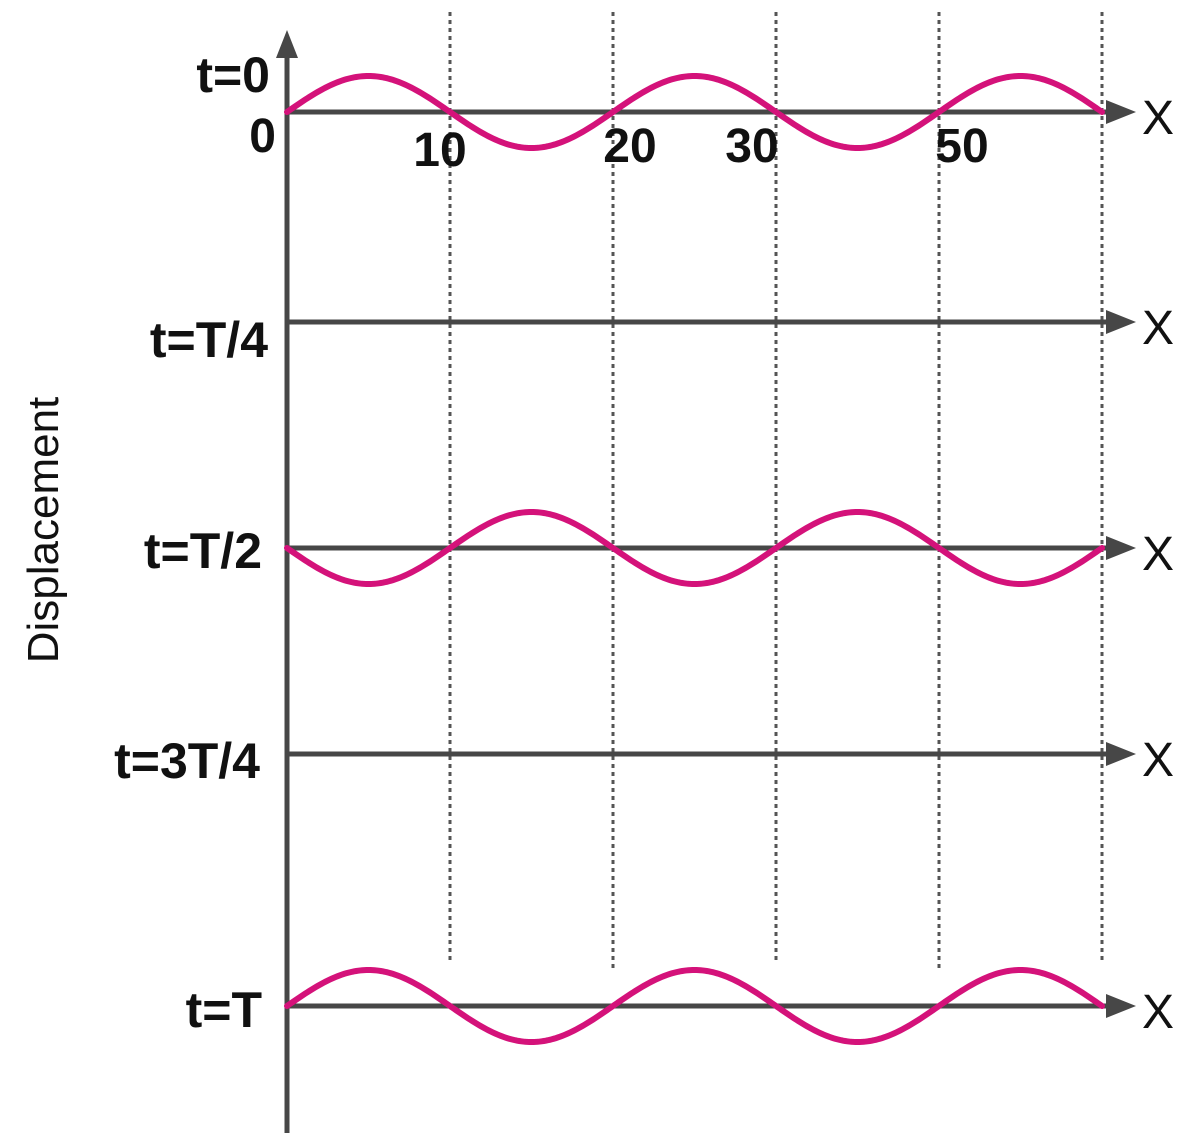 Image resolution: width=1181 pixels, height=1133 pixels. What do you see at coordinates (203, 551) in the screenshot?
I see `row-label-t-half: t=T/2` at bounding box center [203, 551].